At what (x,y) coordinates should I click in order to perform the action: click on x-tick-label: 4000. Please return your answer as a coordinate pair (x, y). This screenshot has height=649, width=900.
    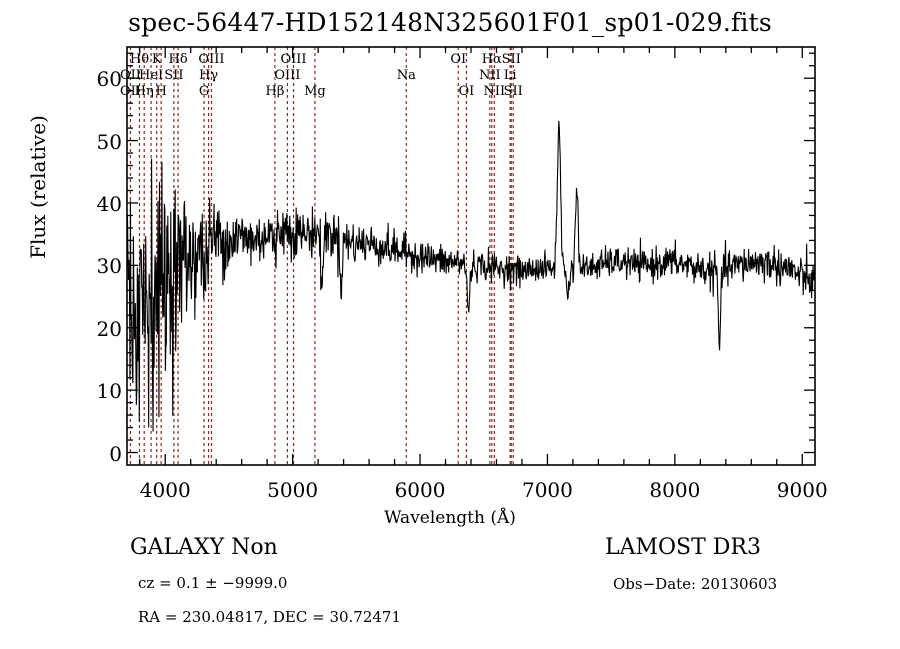
    Looking at the image, I should click on (165, 490).